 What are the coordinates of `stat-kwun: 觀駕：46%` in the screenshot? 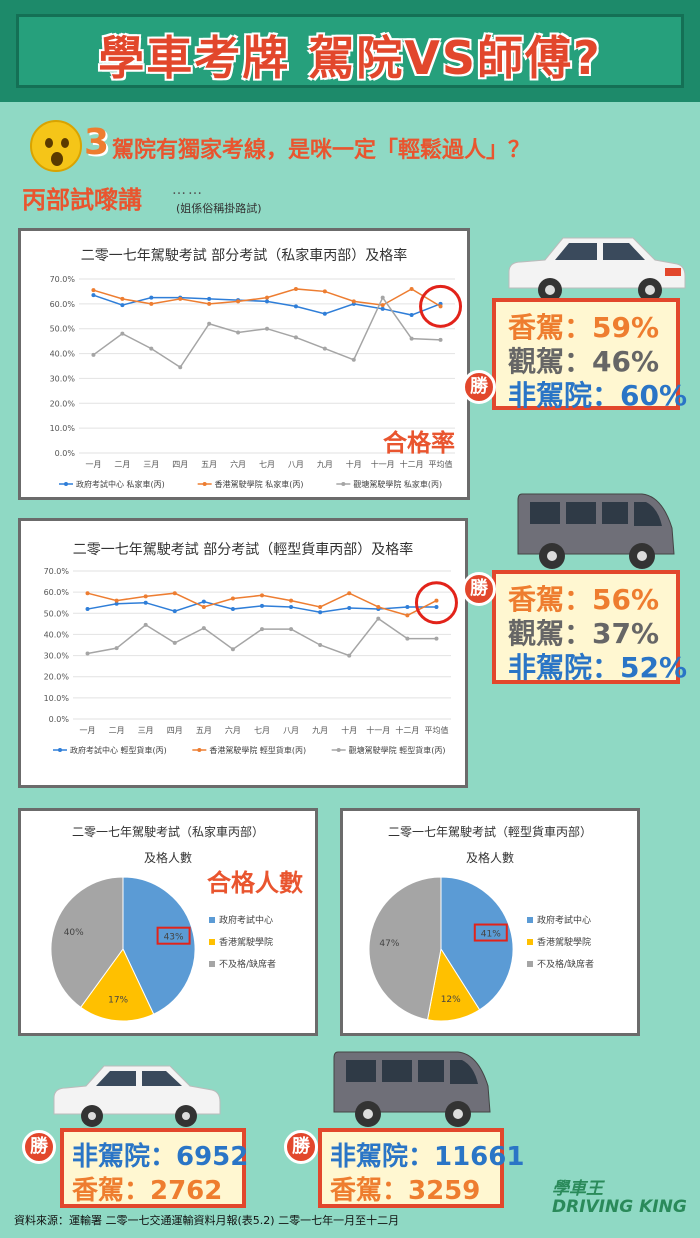 It's located at (584, 361).